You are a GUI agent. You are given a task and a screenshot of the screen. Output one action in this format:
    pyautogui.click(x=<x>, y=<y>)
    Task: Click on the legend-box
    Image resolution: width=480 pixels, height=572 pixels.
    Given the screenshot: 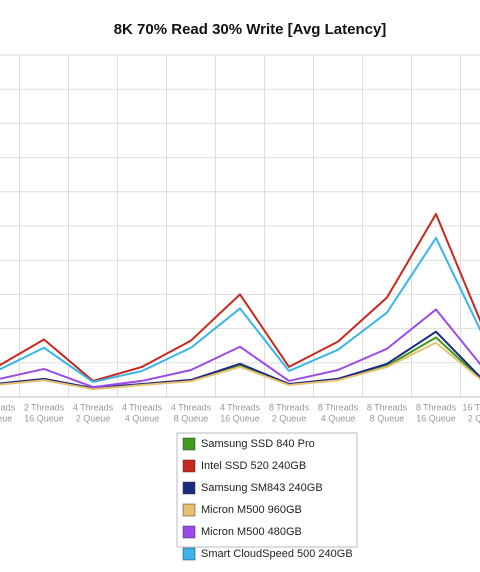 What is the action you would take?
    pyautogui.click(x=267, y=490)
    